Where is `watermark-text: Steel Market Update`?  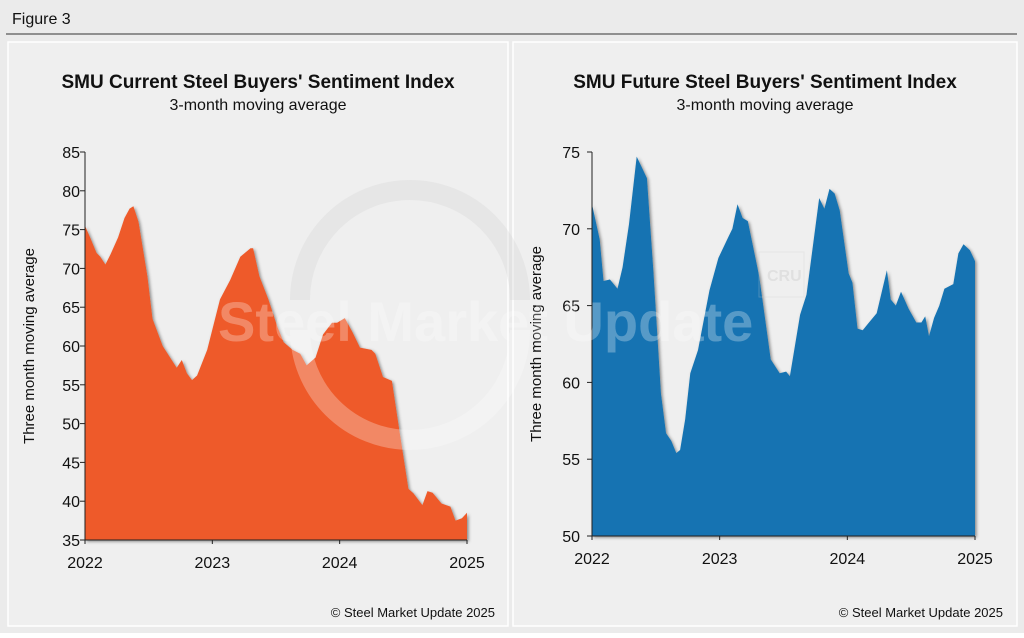 watermark-text: Steel Market Update is located at coordinates (485, 321).